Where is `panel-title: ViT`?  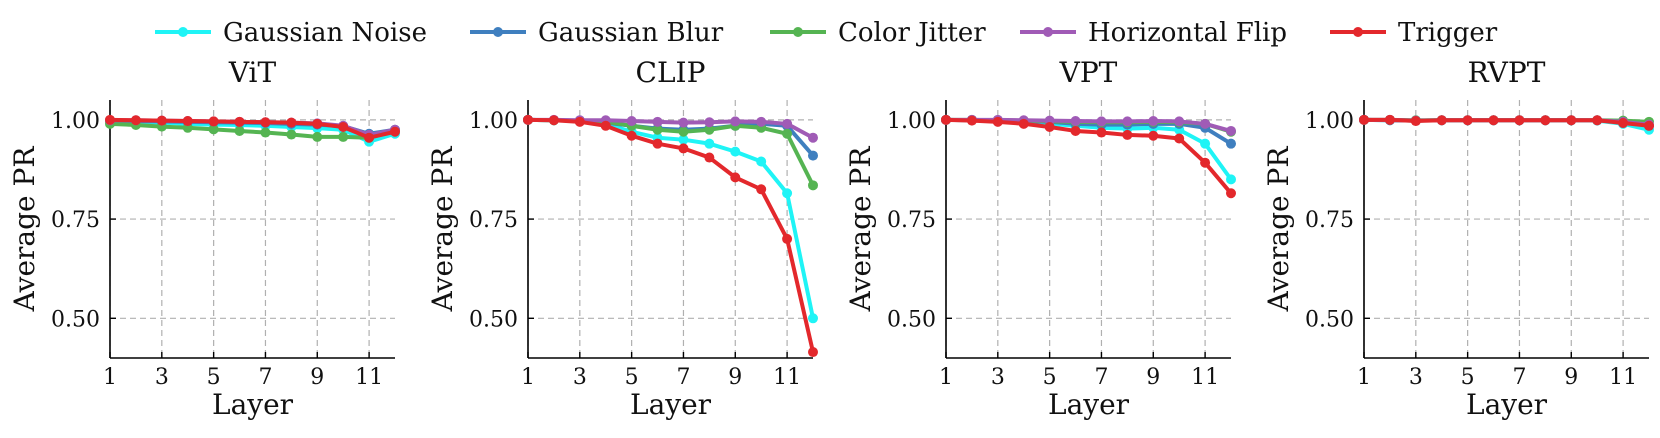
panel-title: ViT is located at coordinates (252, 72).